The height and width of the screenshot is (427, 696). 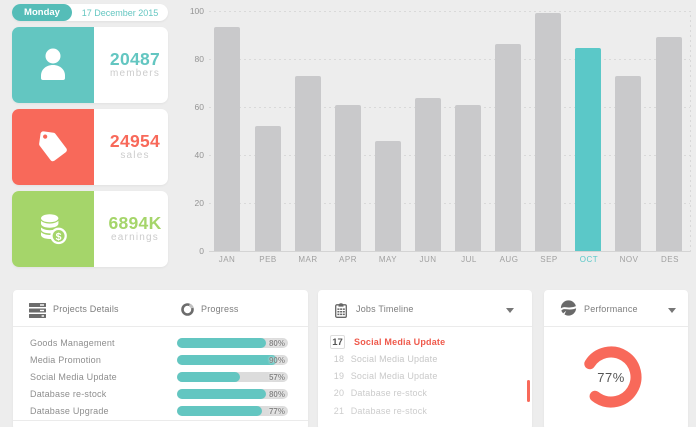 I want to click on svg-text: 77%, so click(x=611, y=377).